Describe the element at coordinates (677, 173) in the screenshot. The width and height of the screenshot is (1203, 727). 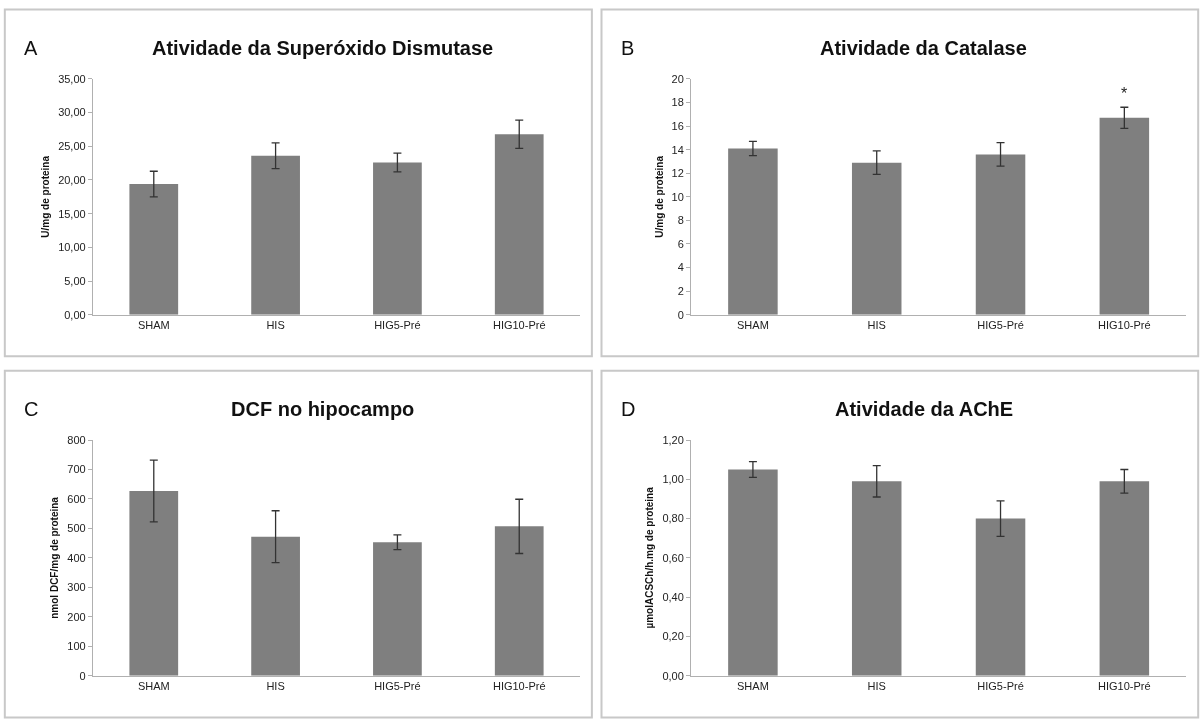
I see `y-tick-label: 12` at that location.